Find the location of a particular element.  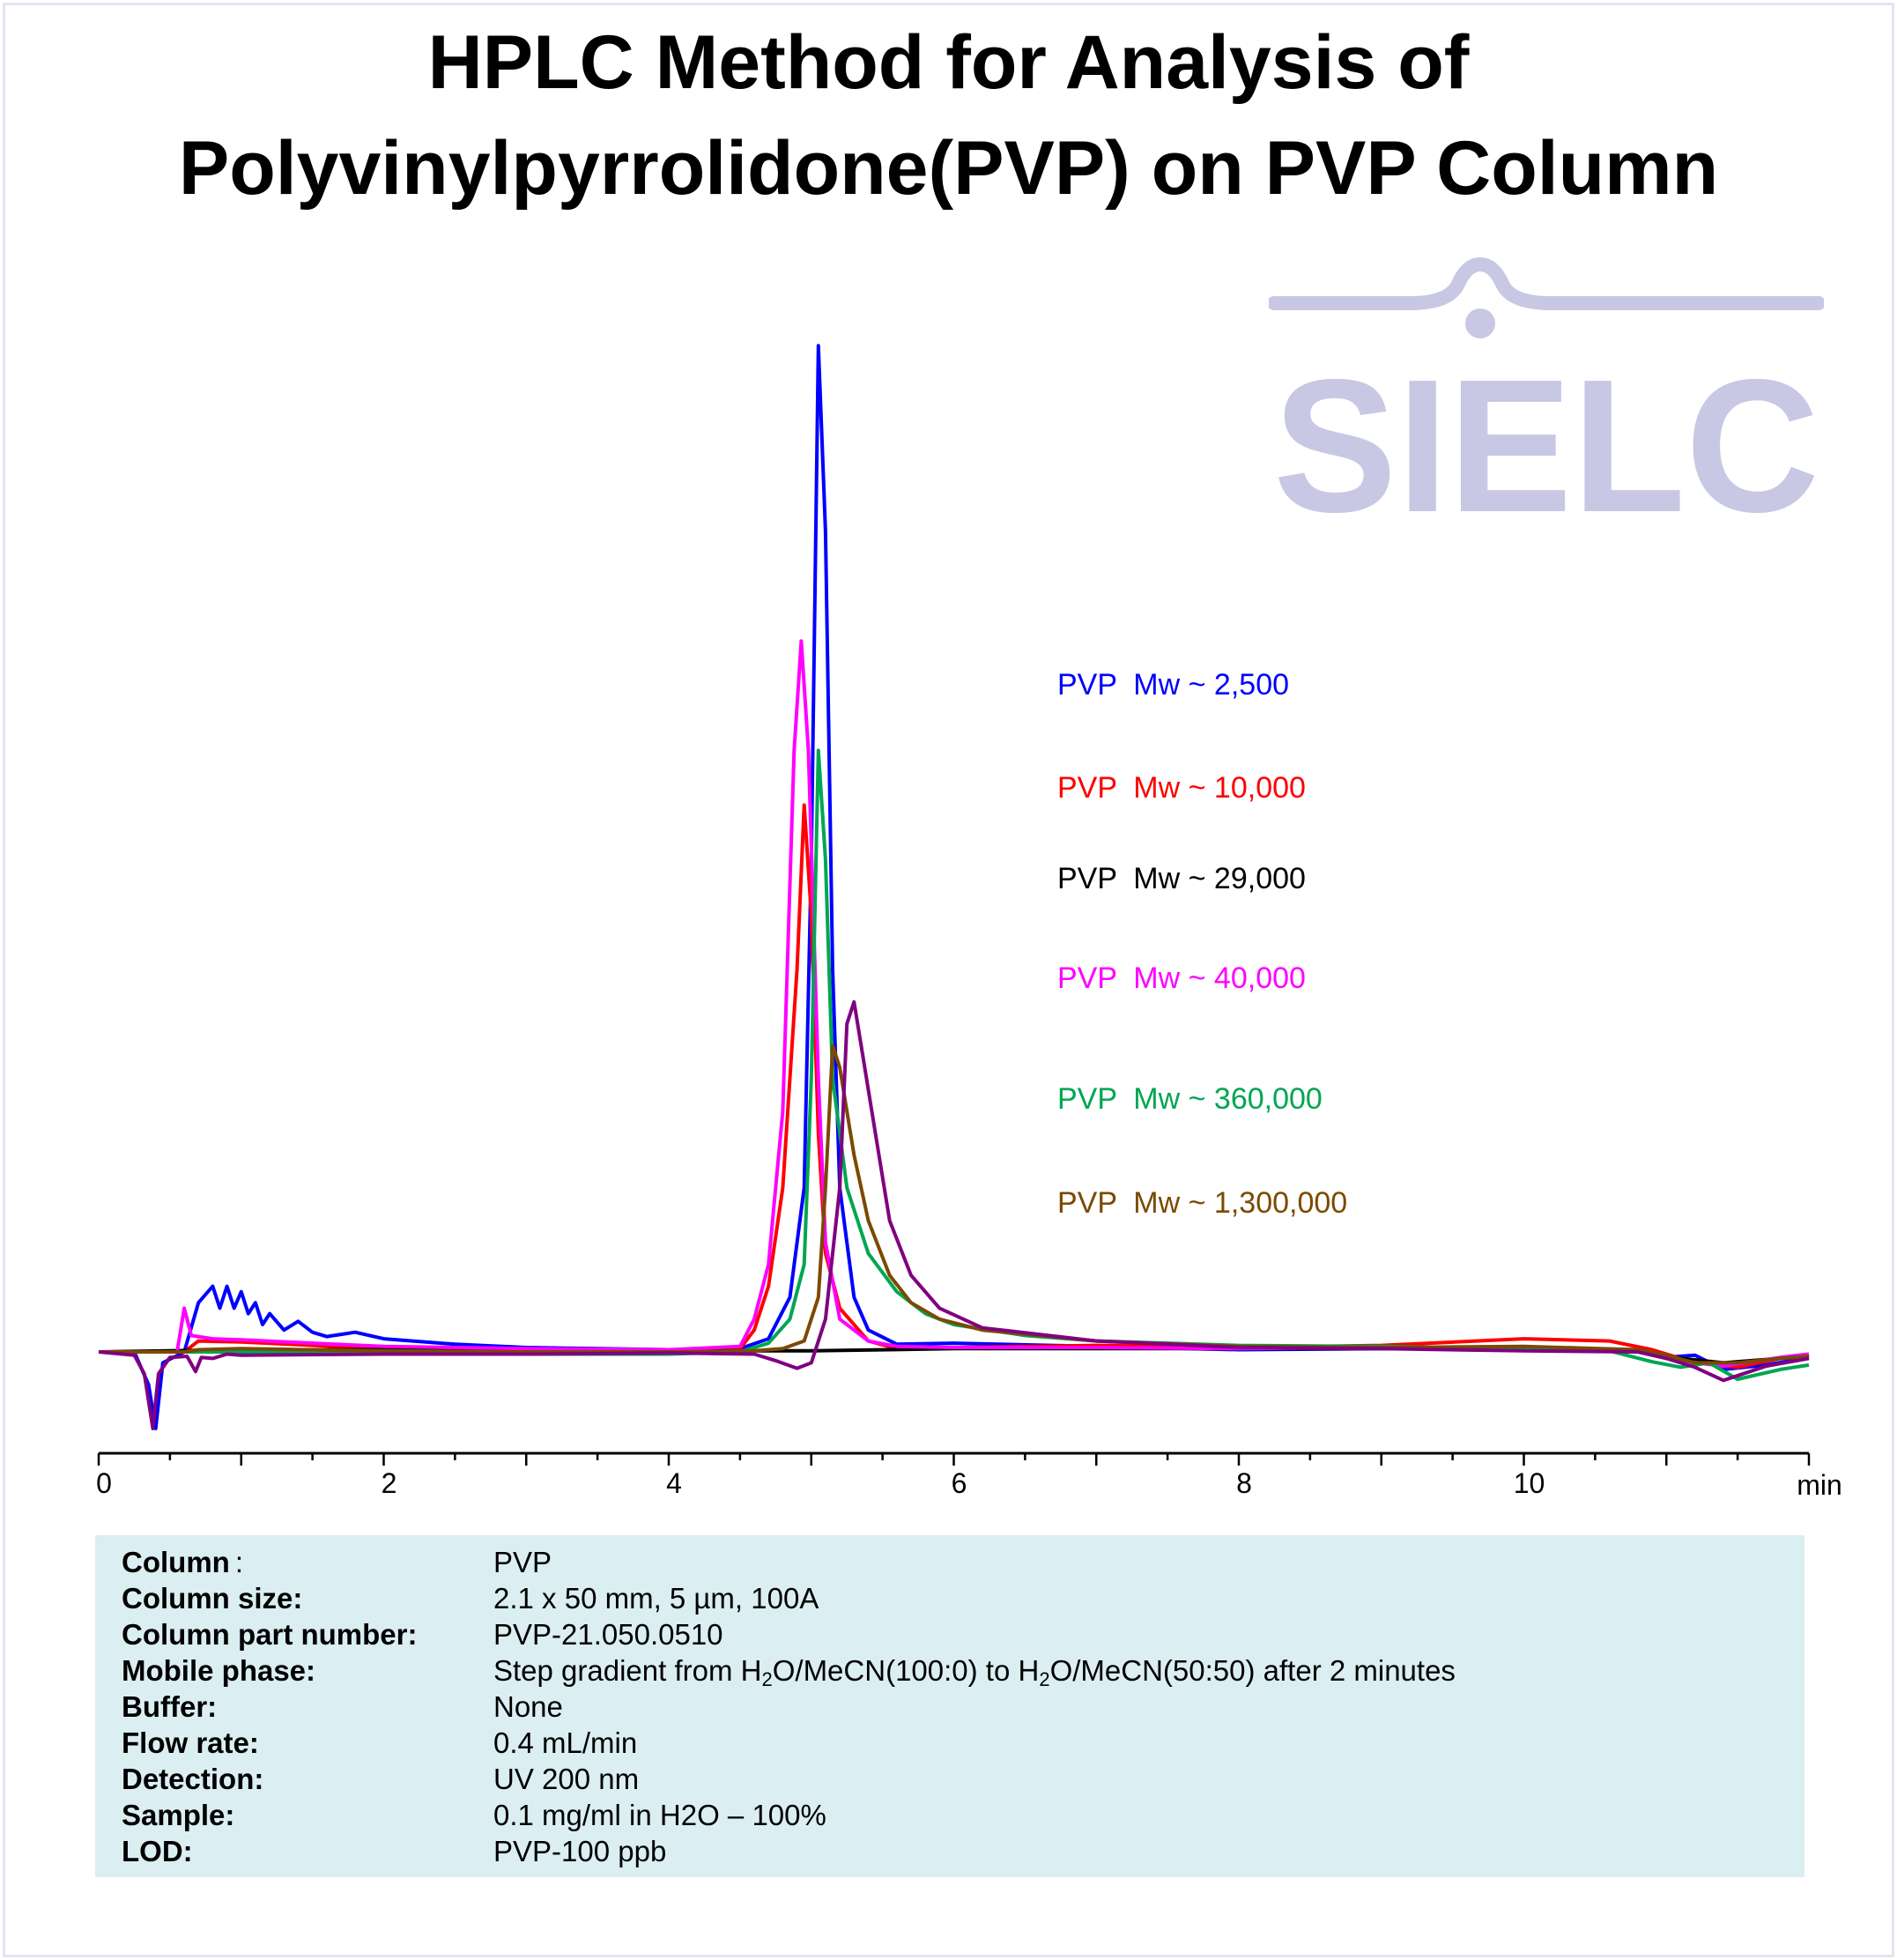

info-value-detection: UV 200 nm is located at coordinates (566, 1779).